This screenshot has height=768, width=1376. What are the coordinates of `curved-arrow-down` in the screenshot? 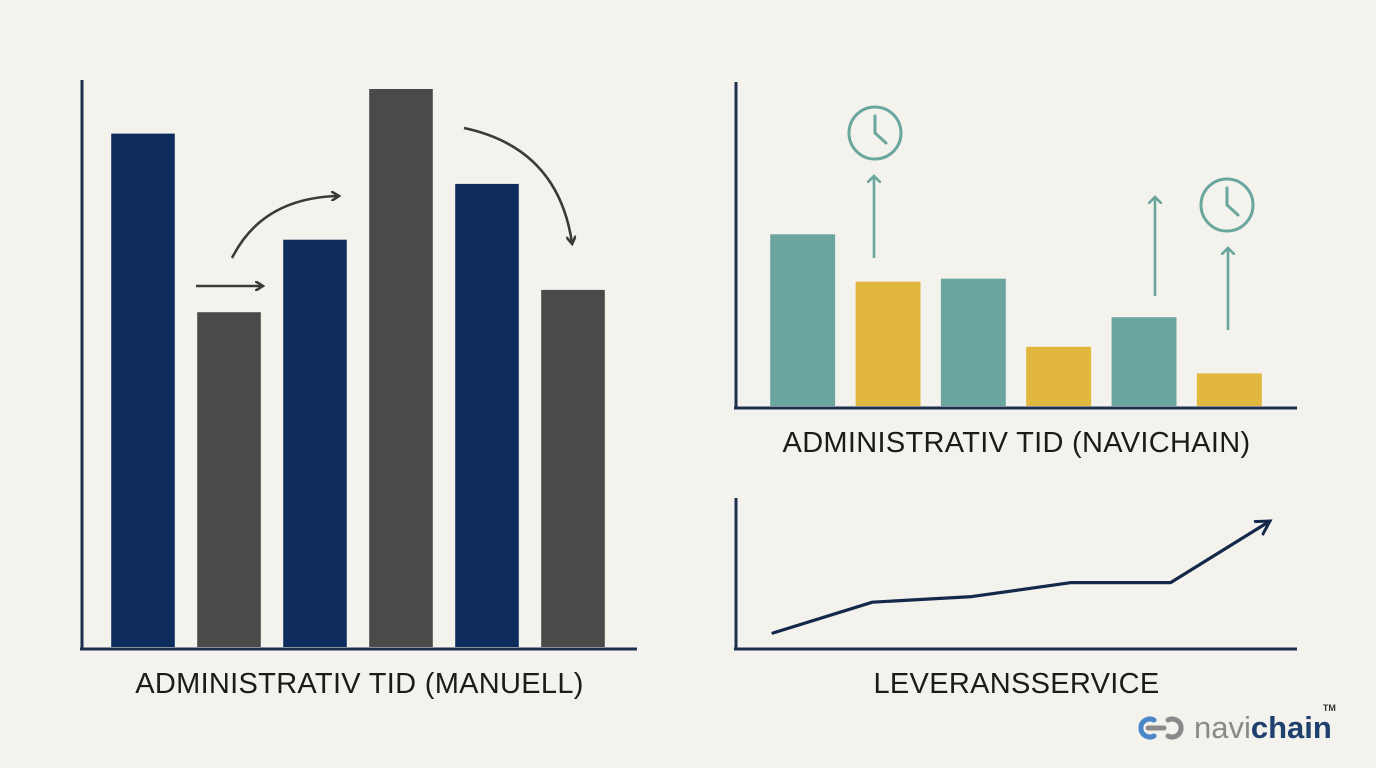 It's located at (517, 184).